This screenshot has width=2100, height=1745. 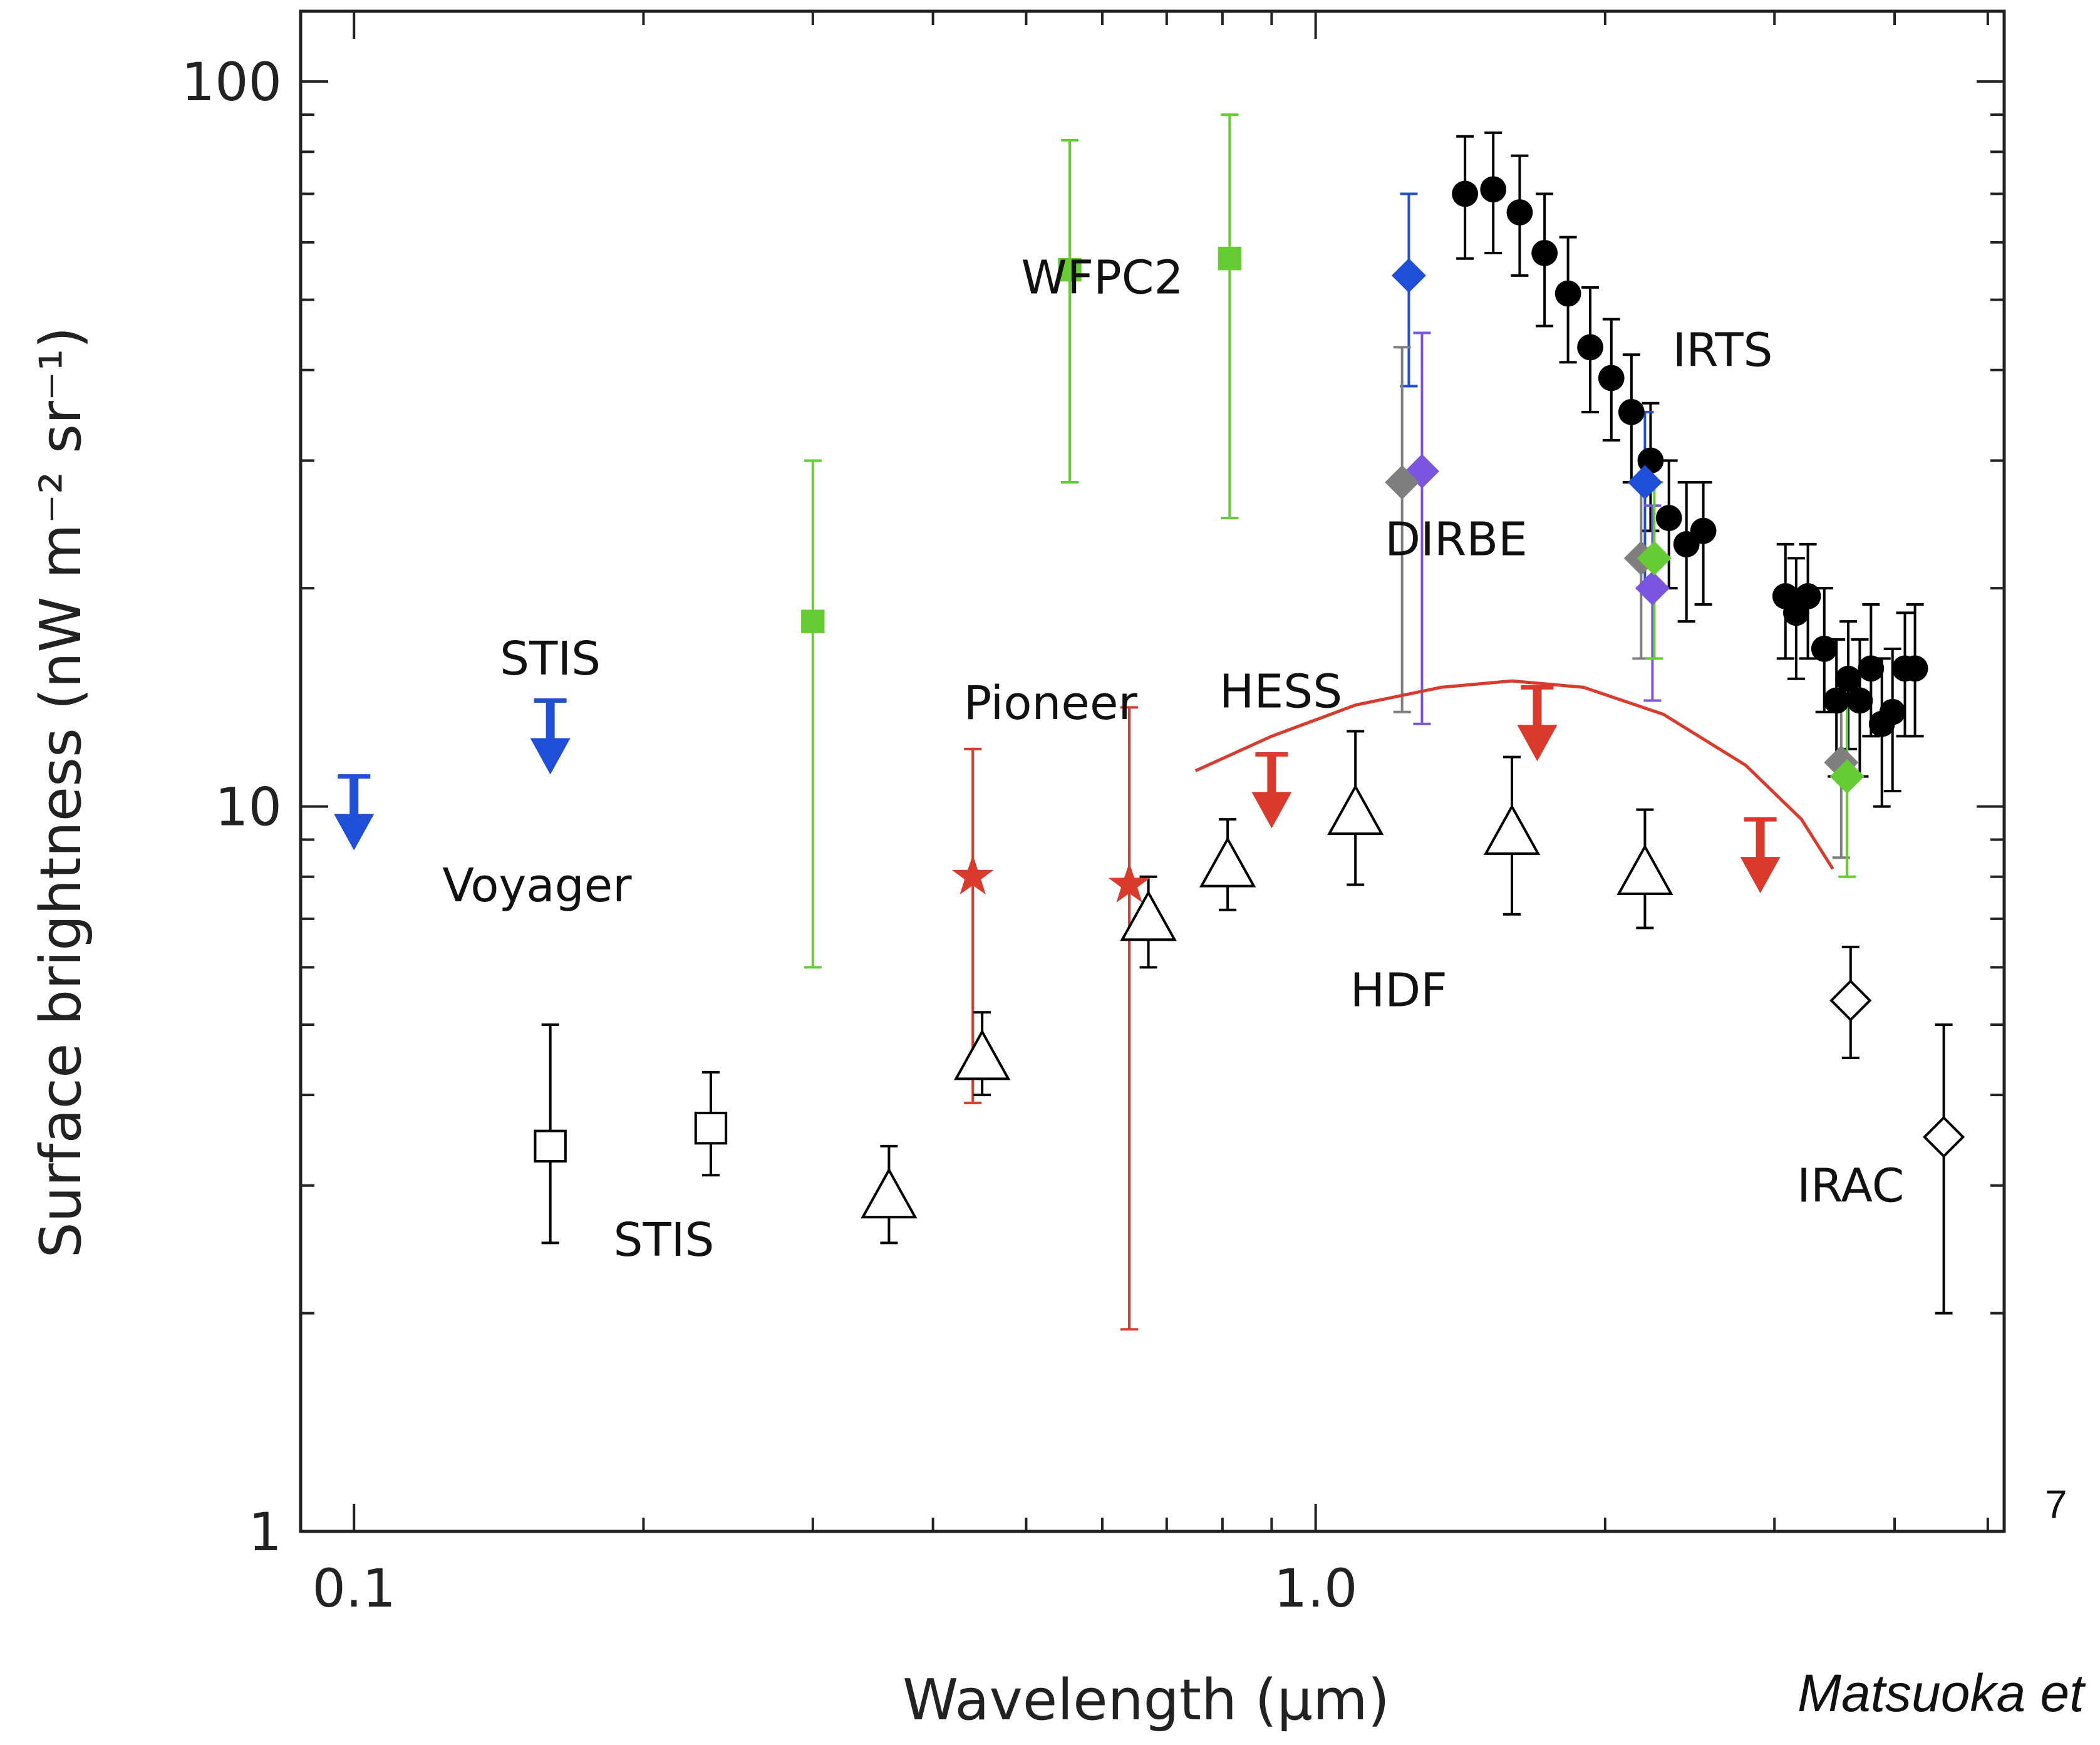 I want to click on hess-curve, so click(x=1514, y=775).